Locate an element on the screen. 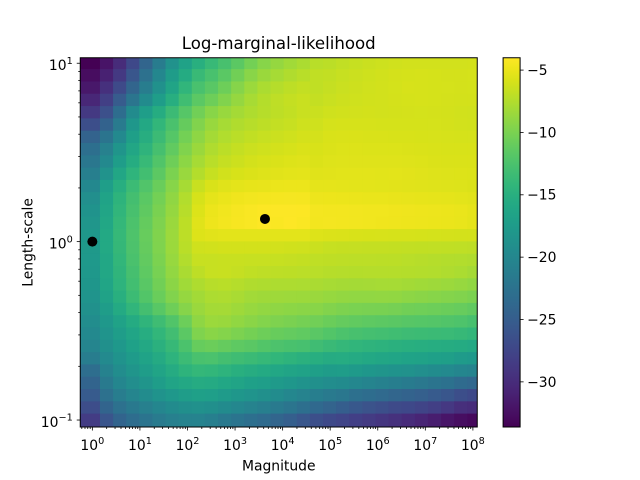  x-tick-label-exponent: 8 is located at coordinates (482, 441).